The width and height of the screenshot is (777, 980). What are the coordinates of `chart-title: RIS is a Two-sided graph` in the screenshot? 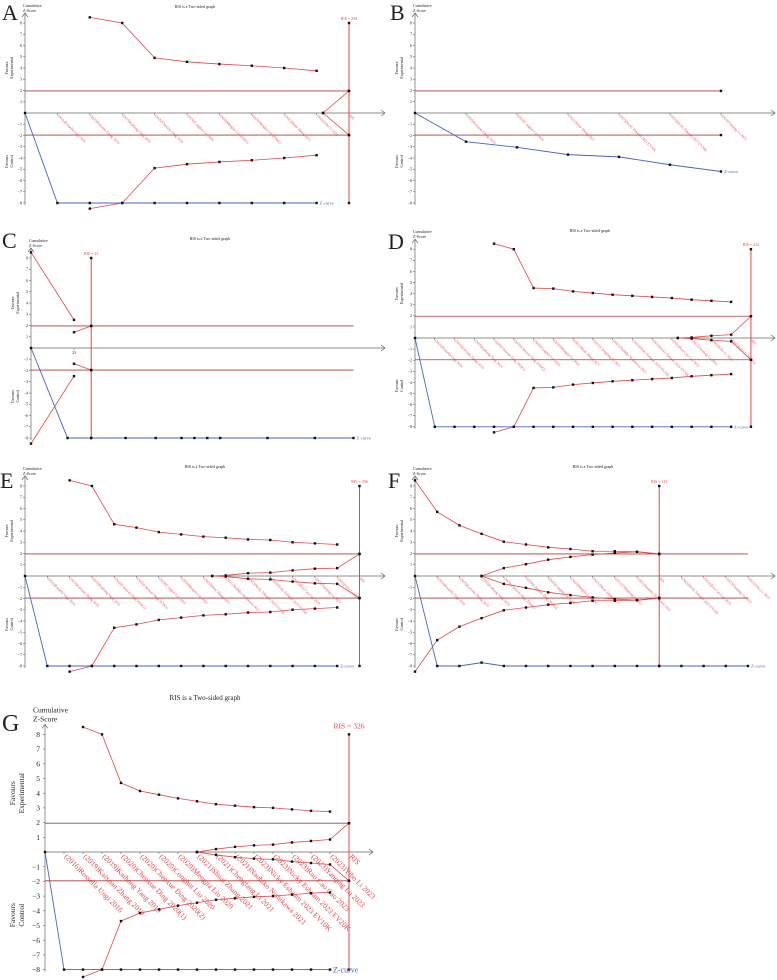 It's located at (195, 6).